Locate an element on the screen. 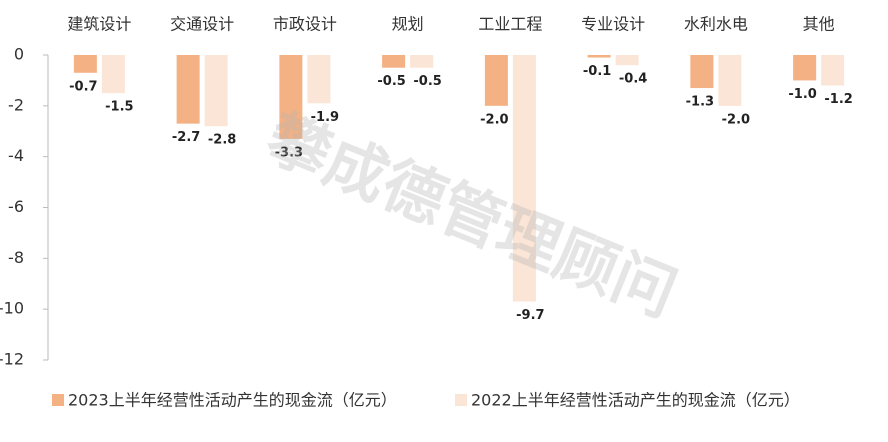  value-label: -1.5 is located at coordinates (119, 107).